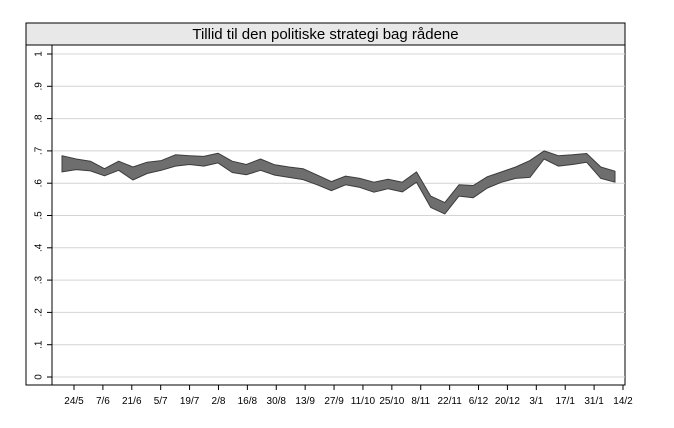  Describe the element at coordinates (39, 247) in the screenshot. I see `y-tick-label: .4` at that location.